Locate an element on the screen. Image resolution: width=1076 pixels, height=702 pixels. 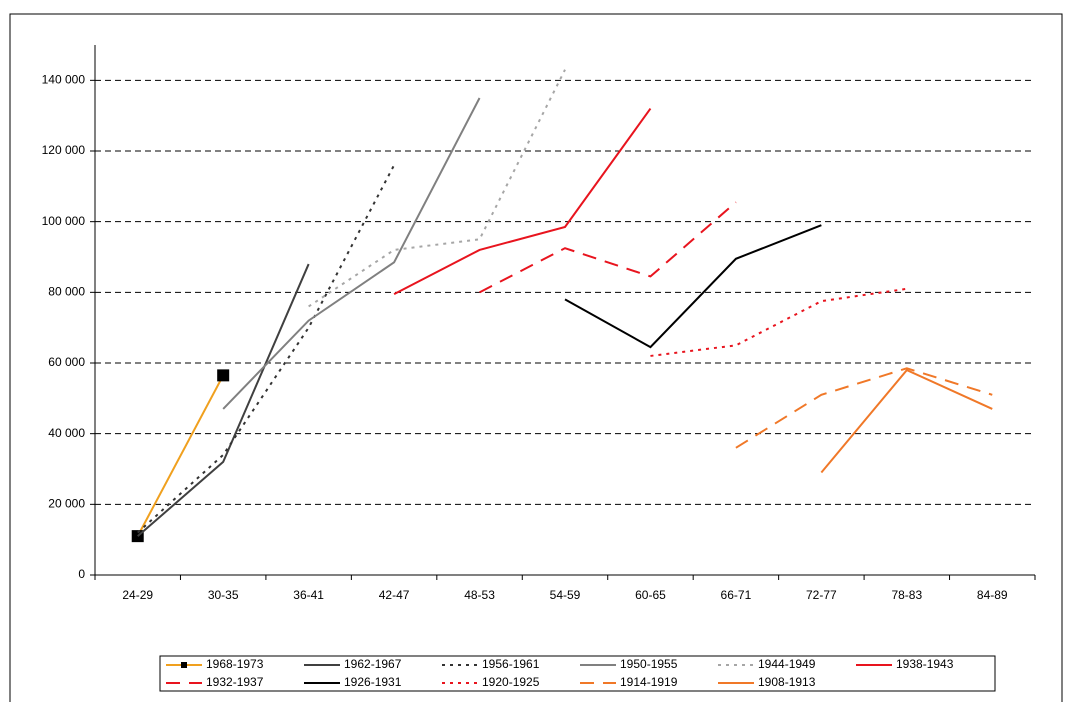
legend-label: 1956-1961 is located at coordinates (511, 664).